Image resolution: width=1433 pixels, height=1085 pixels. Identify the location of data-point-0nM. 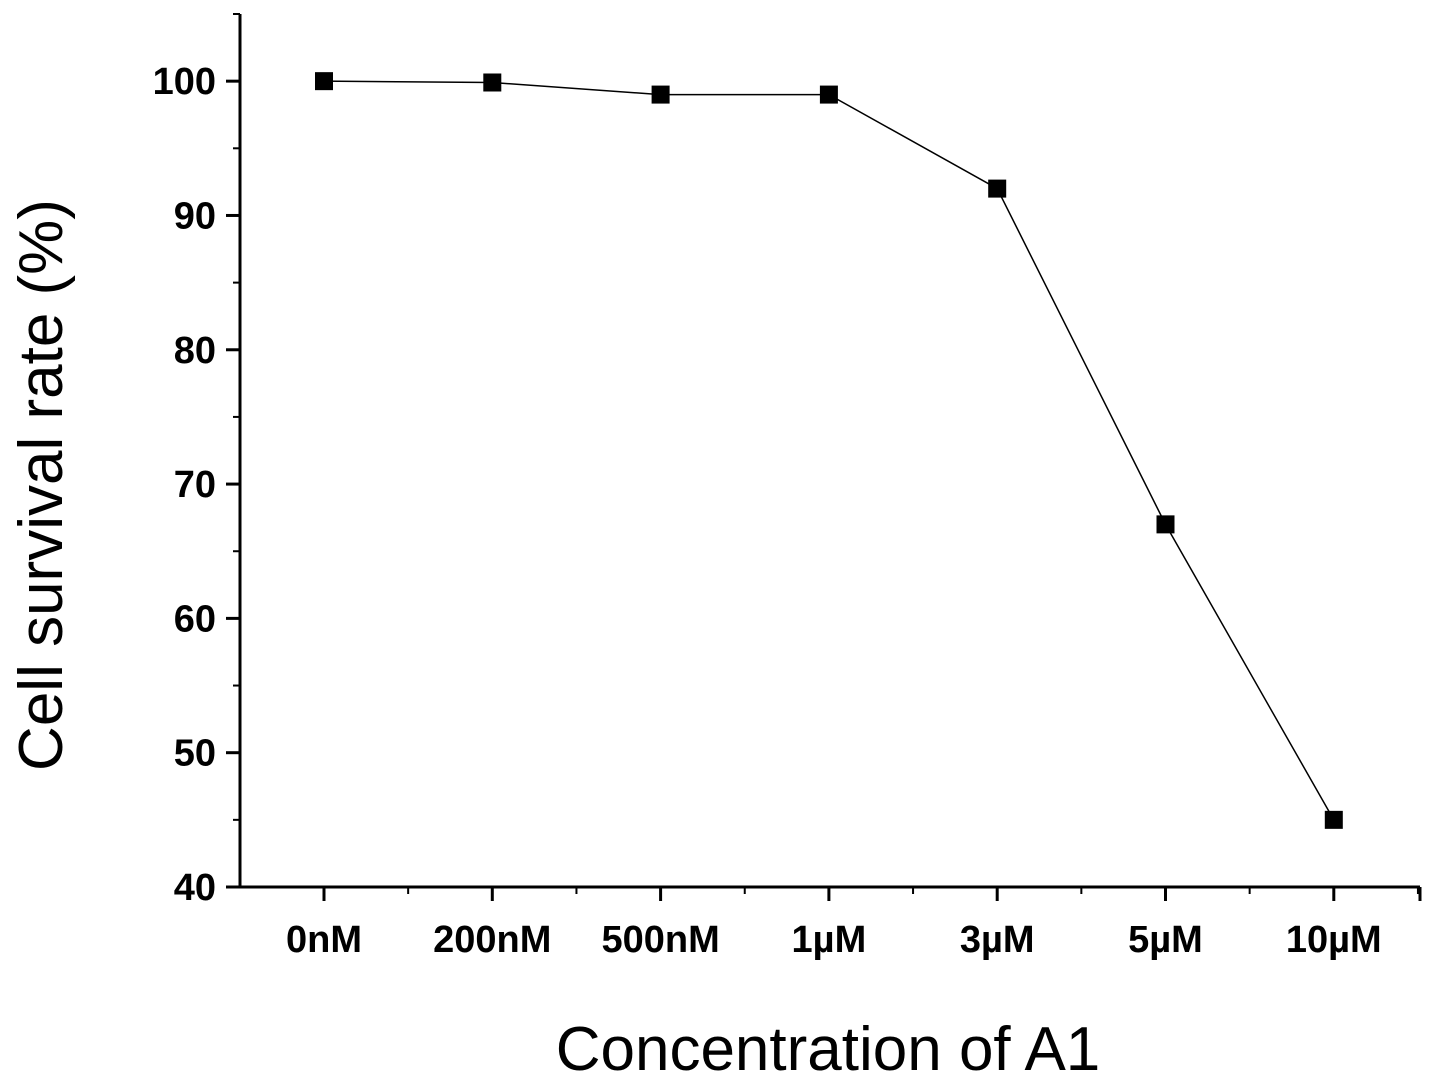
(324, 81).